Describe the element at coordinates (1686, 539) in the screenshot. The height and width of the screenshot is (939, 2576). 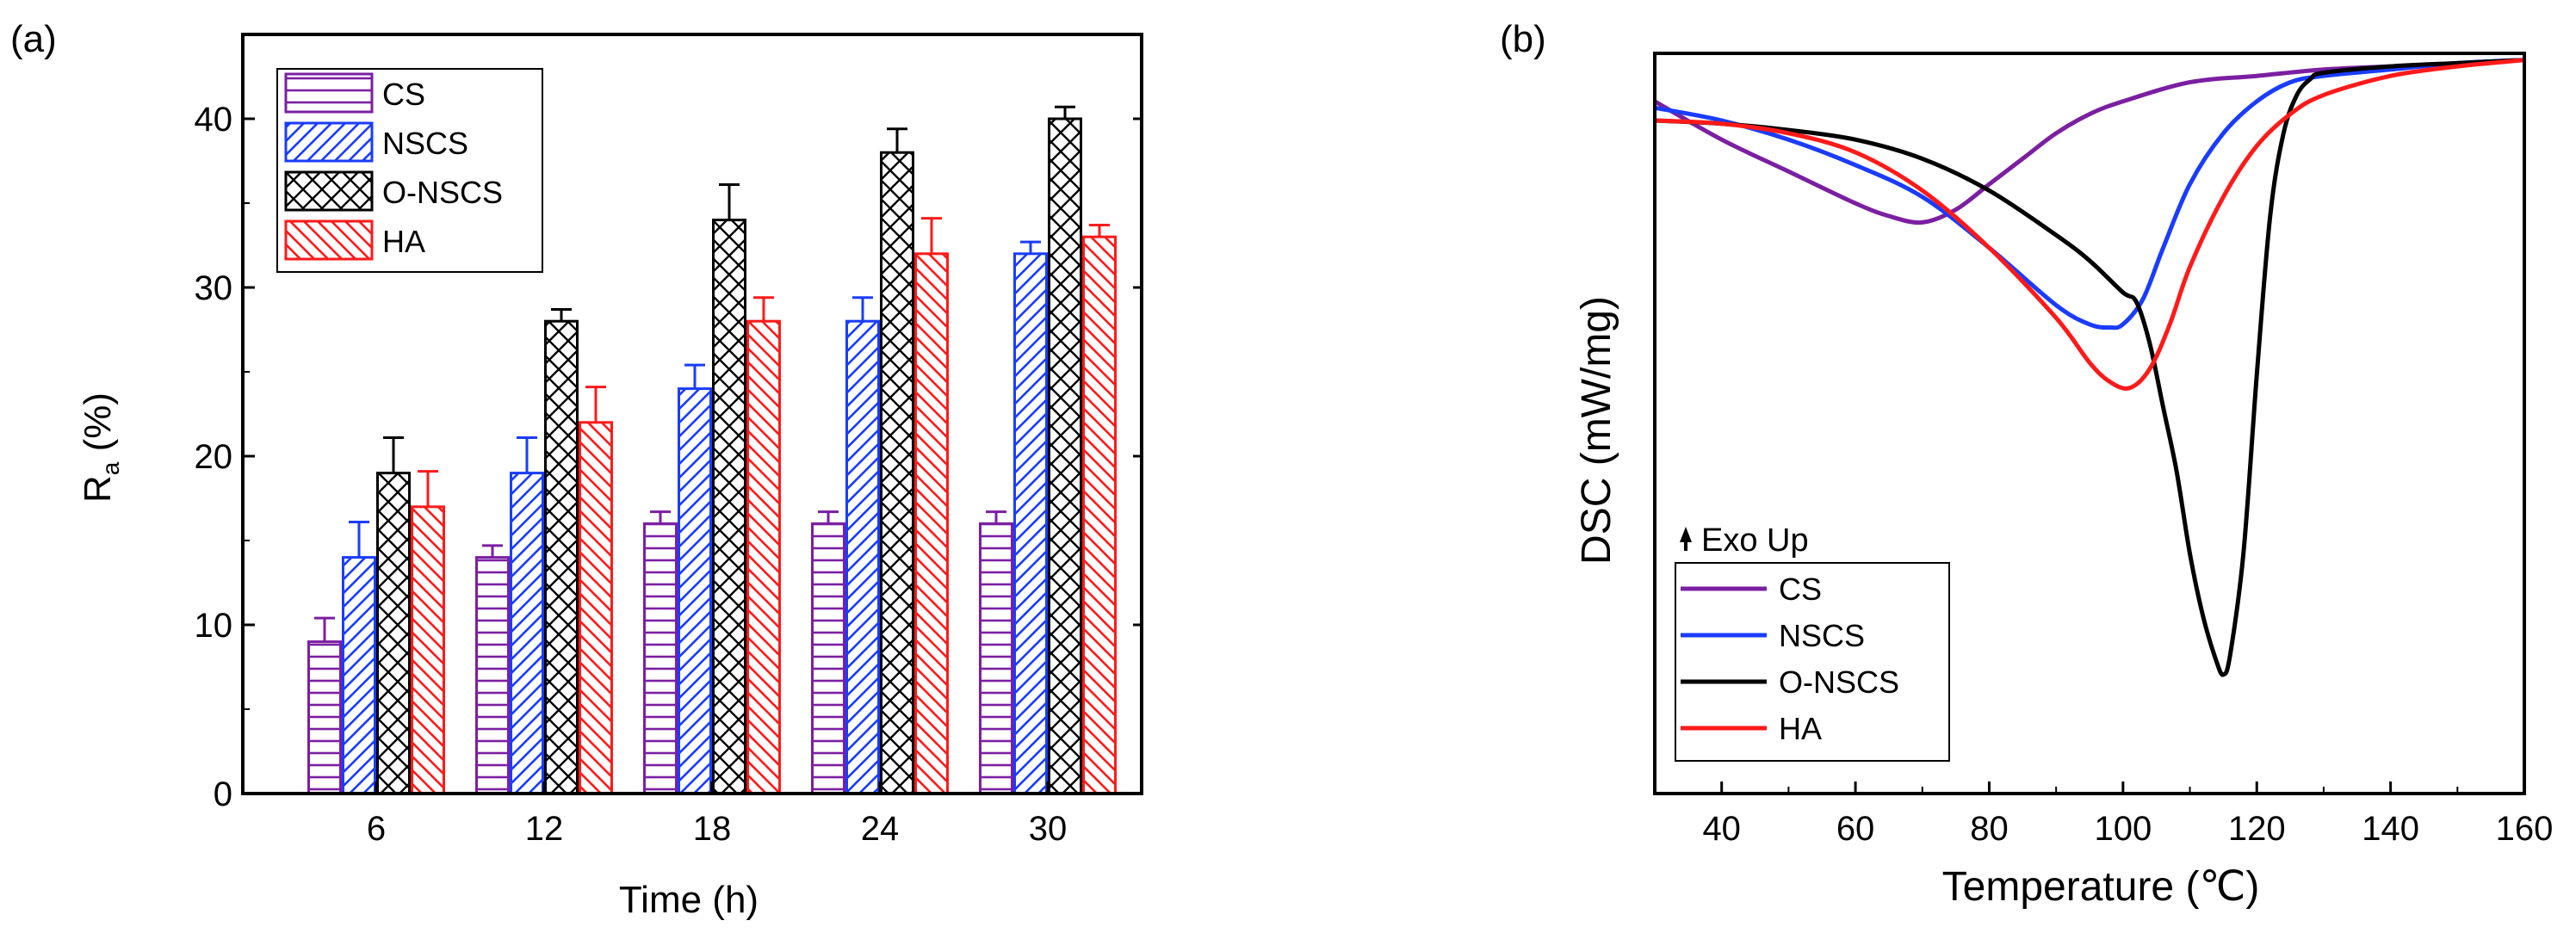
I see `arrow-up-icon` at that location.